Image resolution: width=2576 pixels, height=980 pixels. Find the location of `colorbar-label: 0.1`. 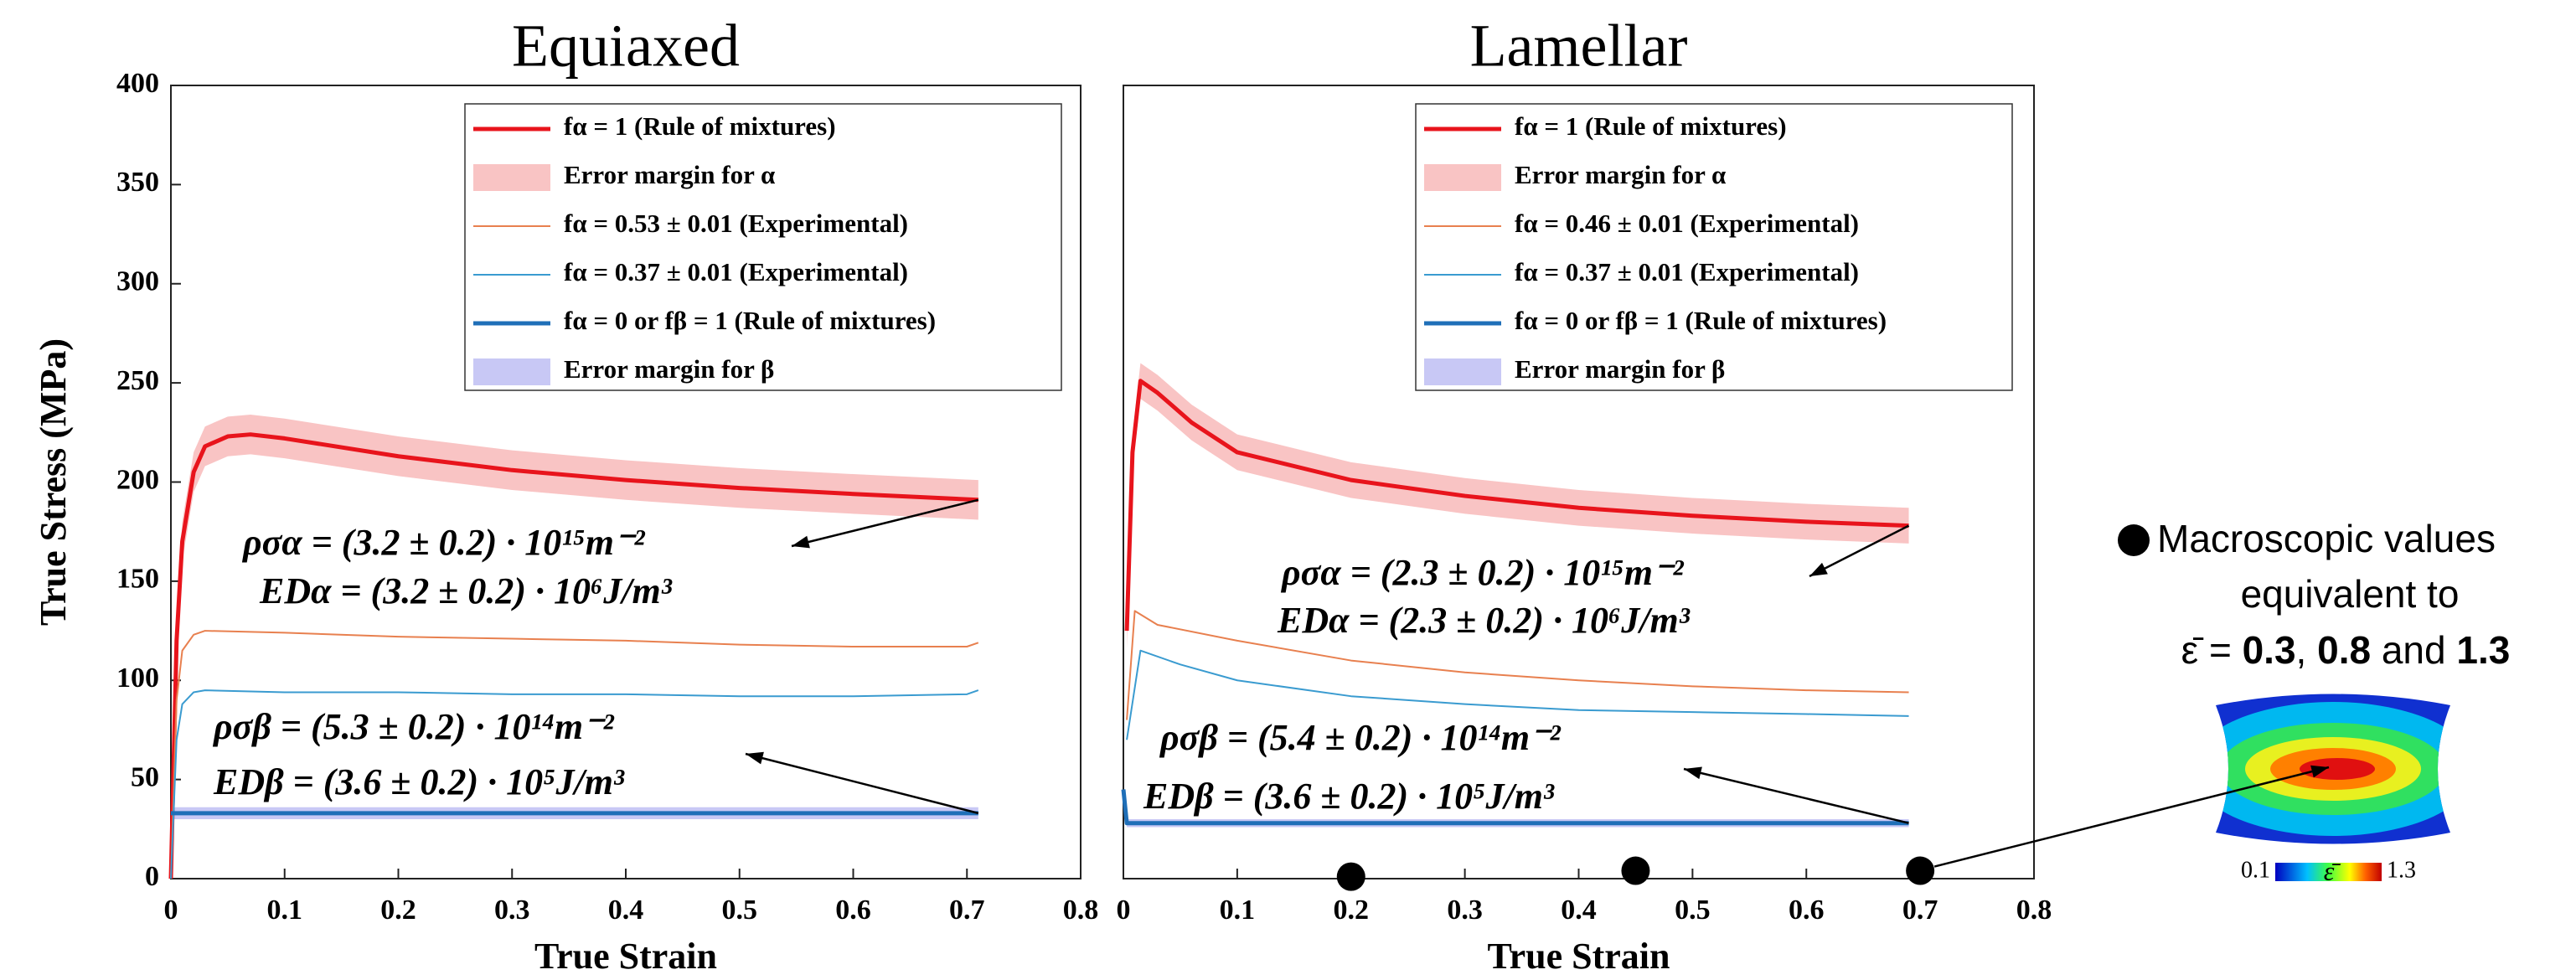

colorbar-label: 0.1 is located at coordinates (2255, 870).